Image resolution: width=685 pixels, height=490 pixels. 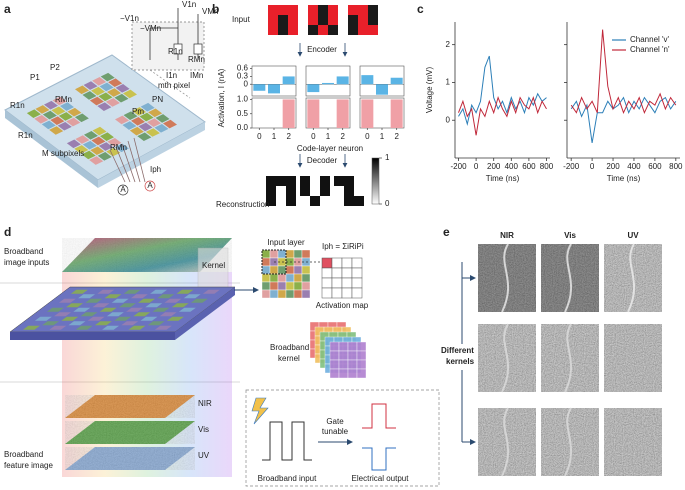 What do you see at coordinates (335, 421) in the screenshot?
I see `label: Gate` at bounding box center [335, 421].